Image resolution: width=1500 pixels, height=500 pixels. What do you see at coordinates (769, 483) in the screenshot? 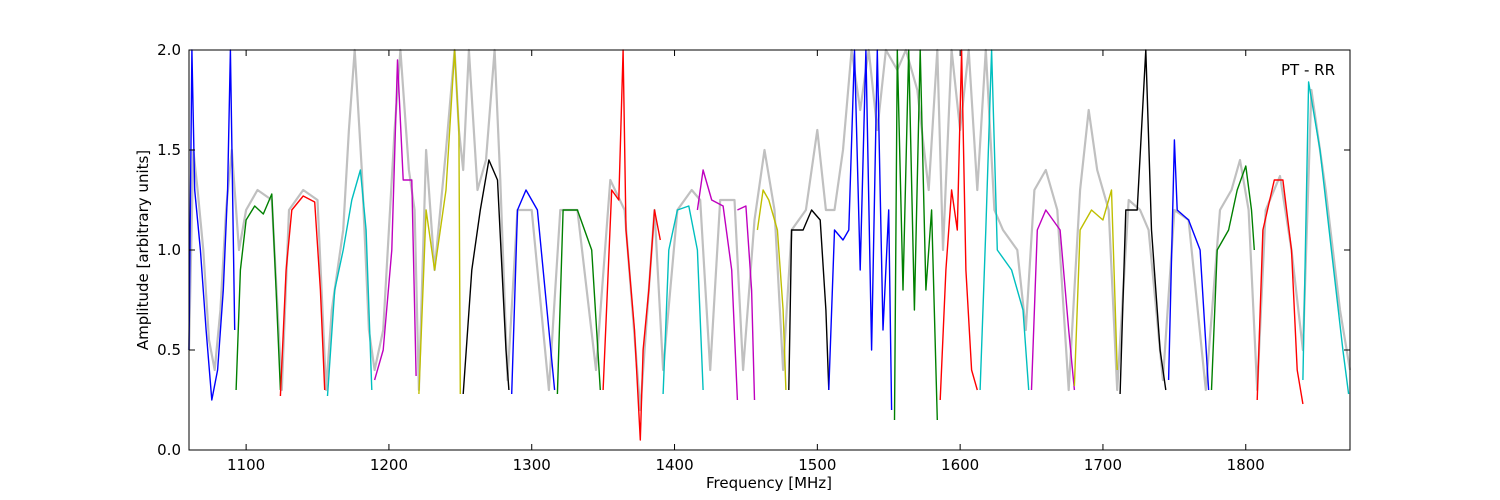
I see `x-axis-label: Frequency [MHz]` at bounding box center [769, 483].